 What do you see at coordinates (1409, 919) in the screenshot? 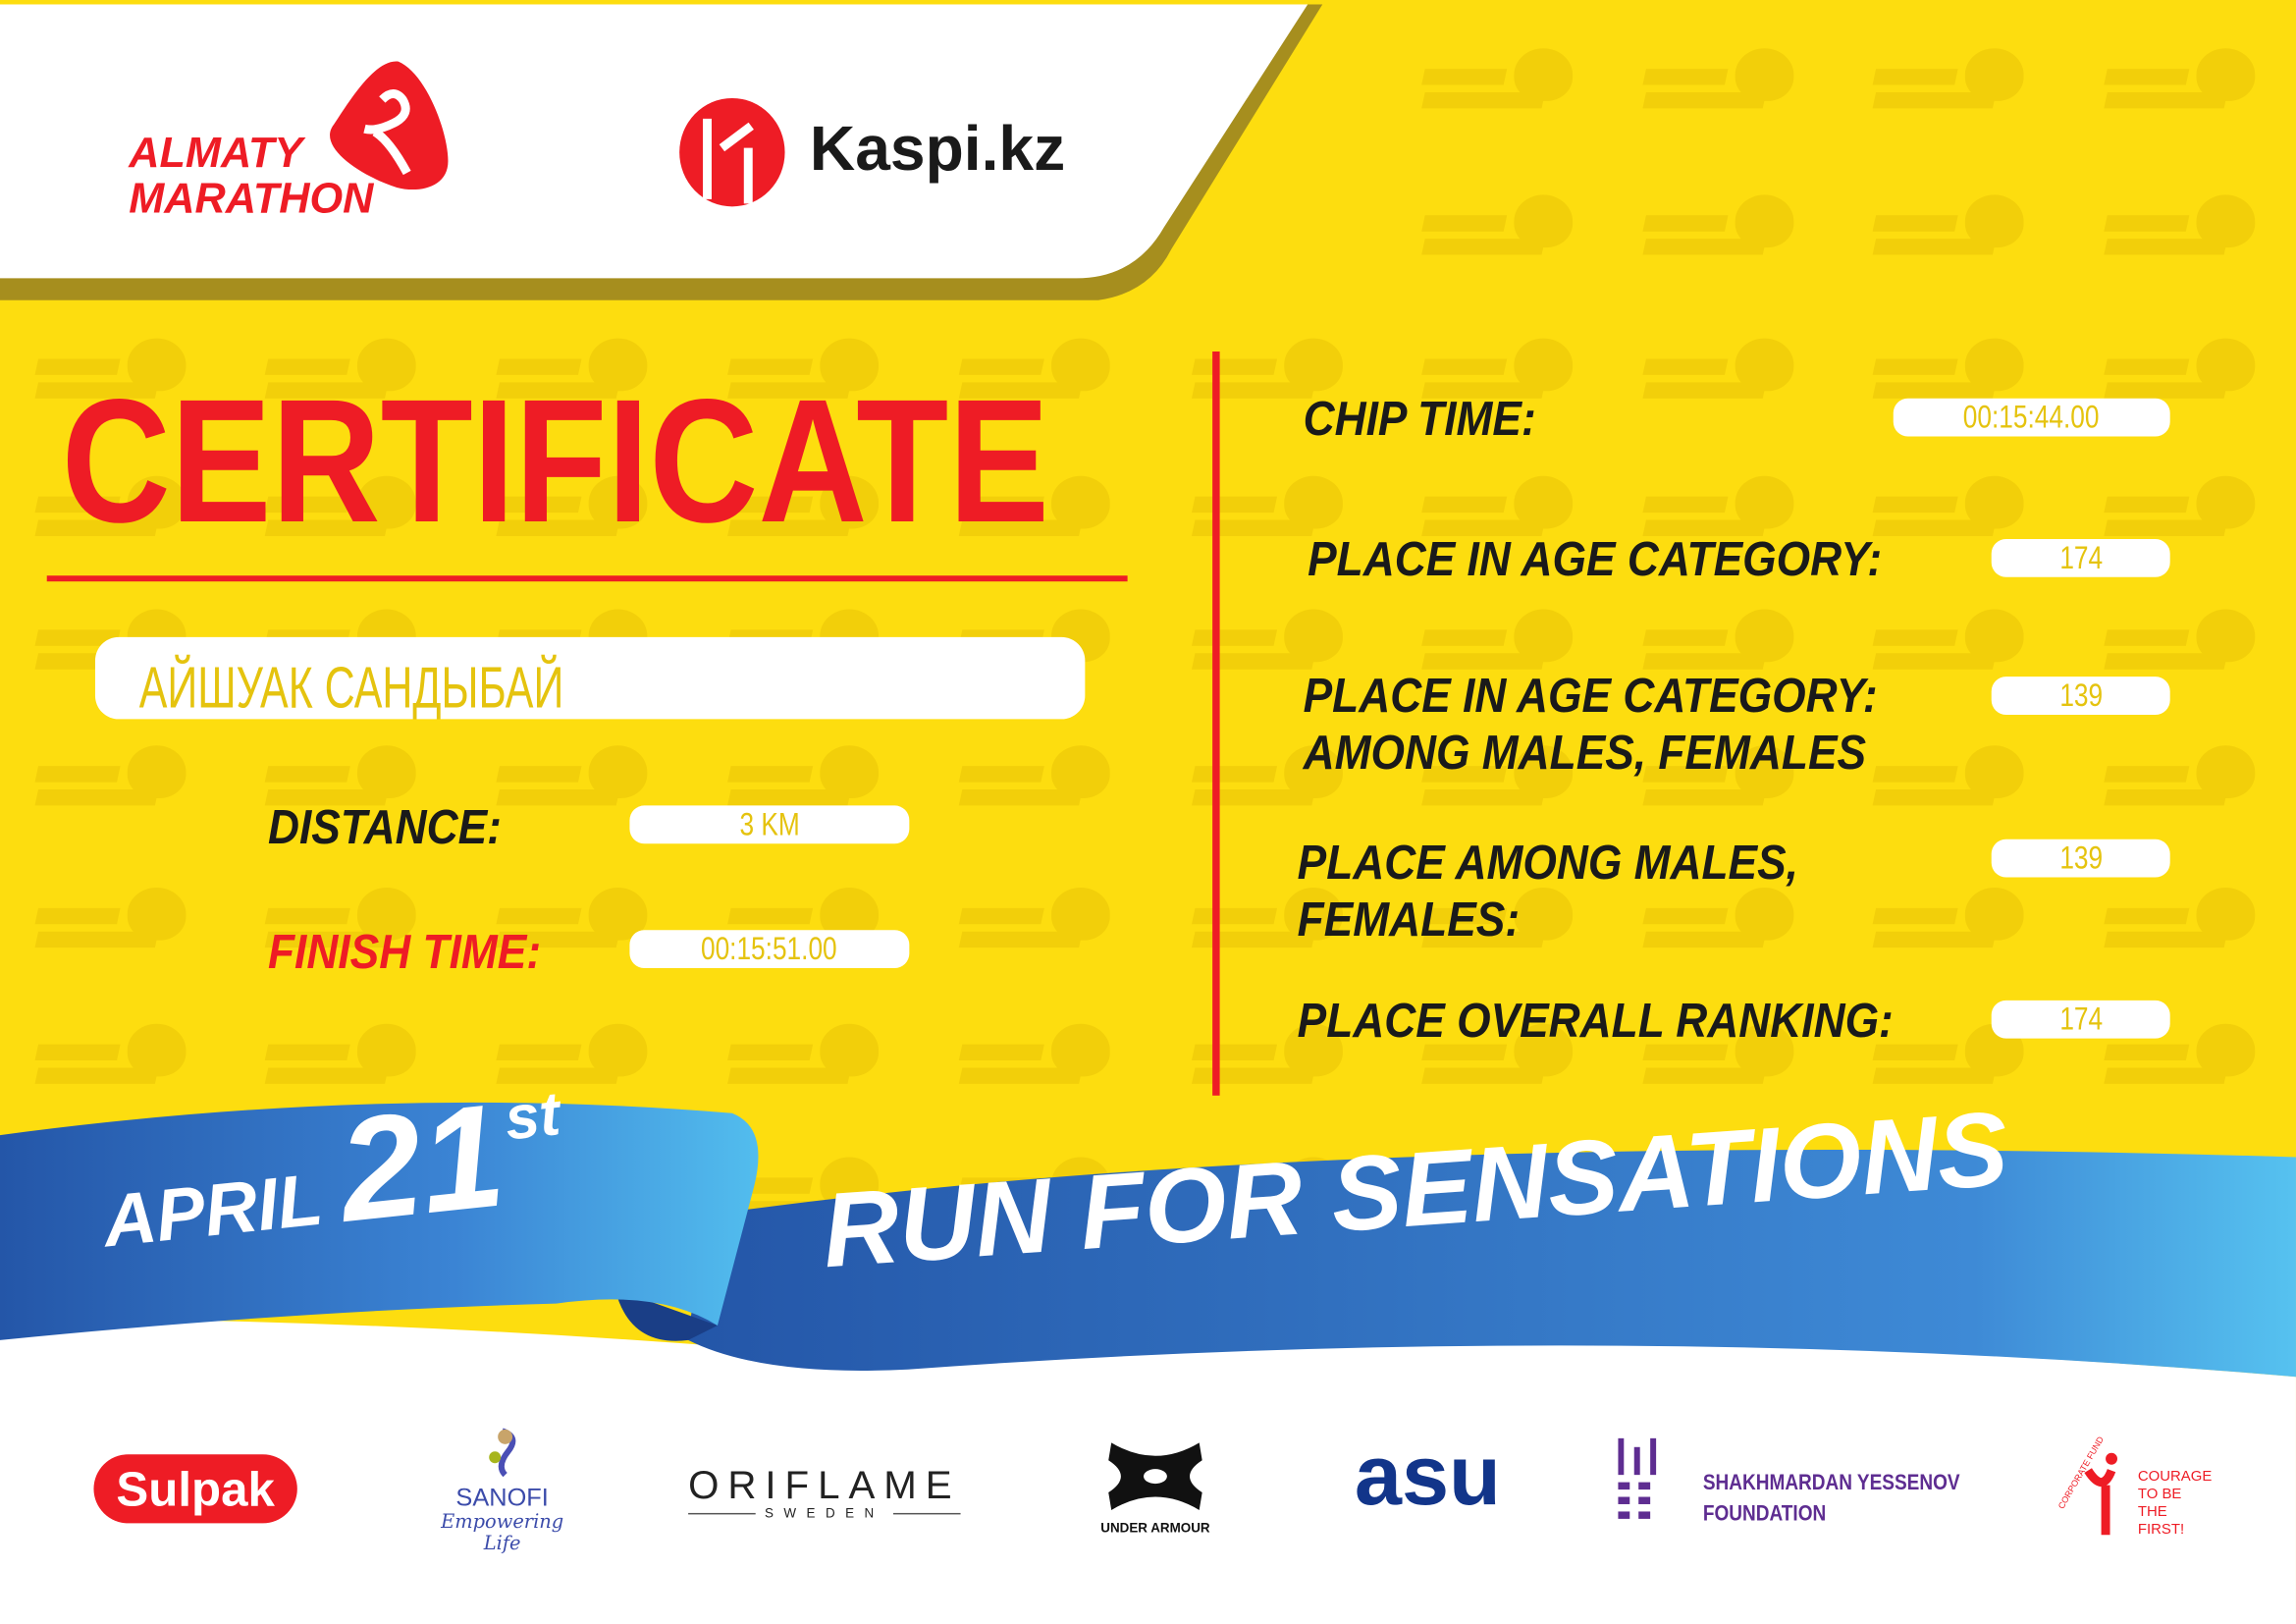
I see `gender-label-2: FEMALES:` at bounding box center [1409, 919].